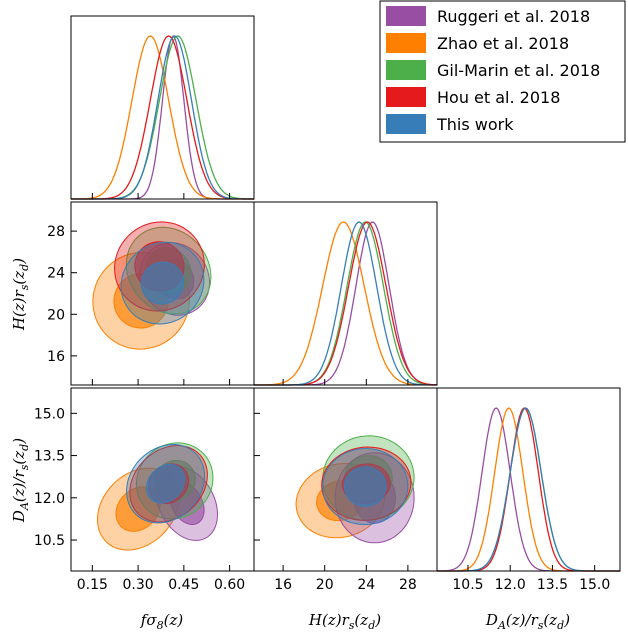  I want to click on marginal-panel-fs8, so click(162, 117).